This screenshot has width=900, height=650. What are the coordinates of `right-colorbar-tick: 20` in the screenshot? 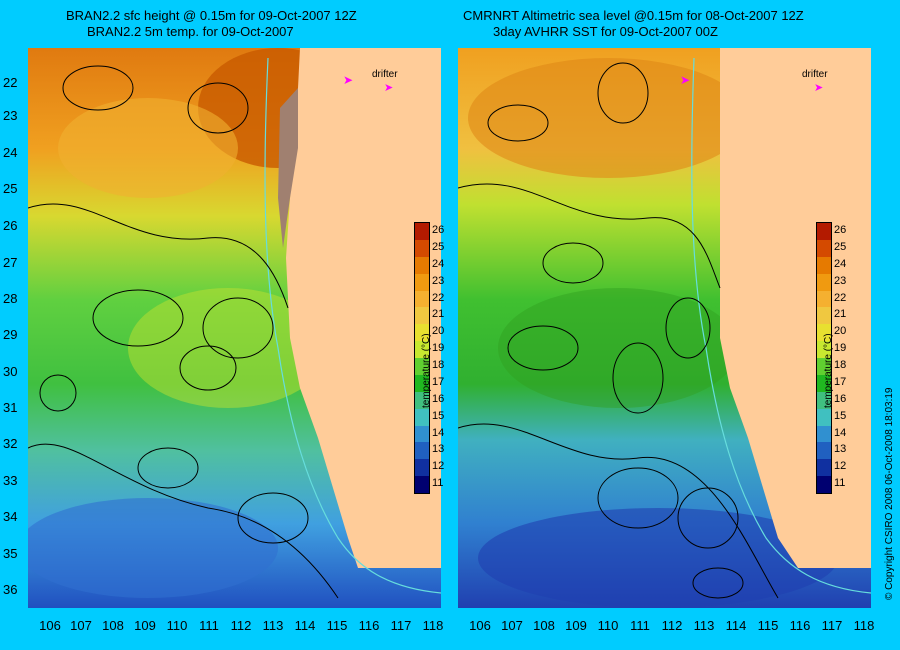 It's located at (840, 331).